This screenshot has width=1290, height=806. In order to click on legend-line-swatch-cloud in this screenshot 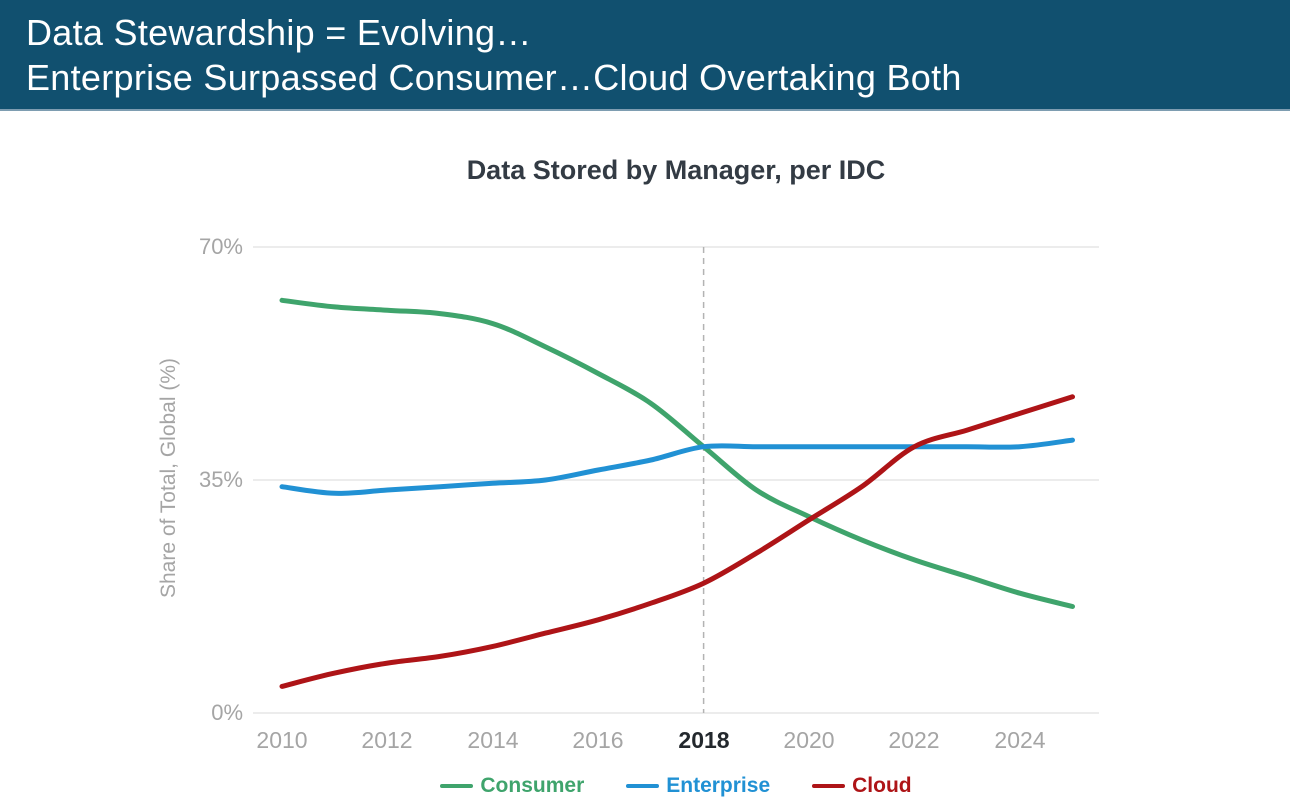, I will do `click(829, 786)`.